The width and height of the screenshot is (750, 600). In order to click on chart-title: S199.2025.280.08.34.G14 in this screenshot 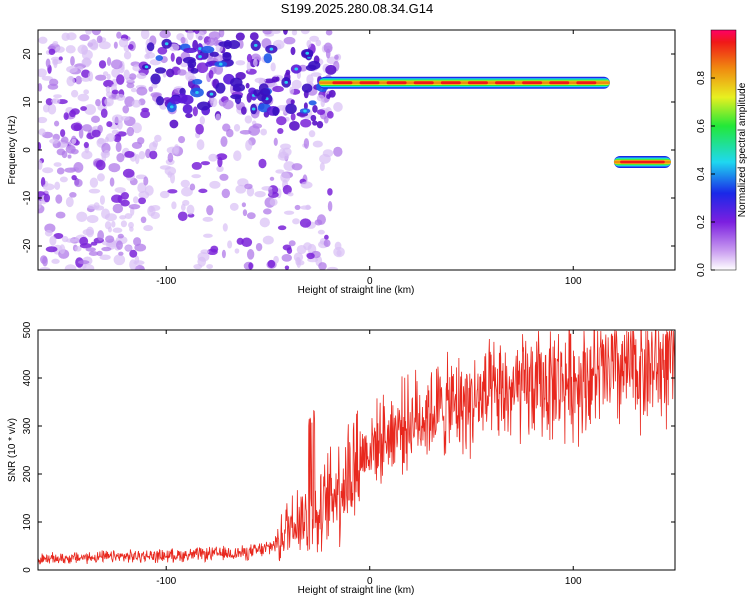, I will do `click(357, 8)`.